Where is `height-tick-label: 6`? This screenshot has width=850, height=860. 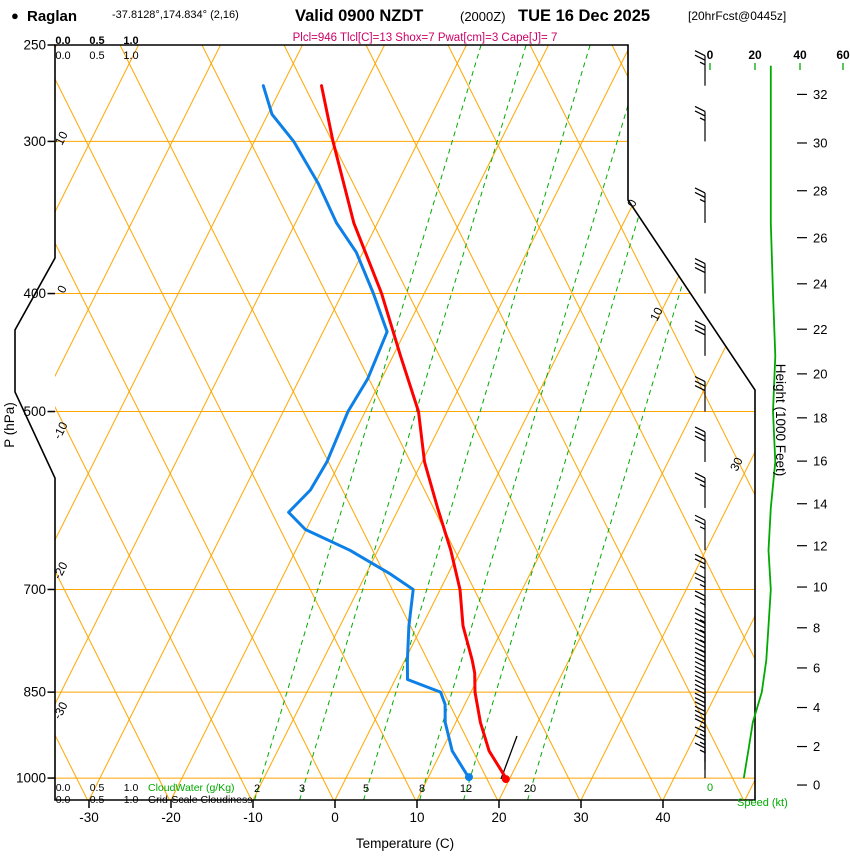 height-tick-label: 6 is located at coordinates (816, 668).